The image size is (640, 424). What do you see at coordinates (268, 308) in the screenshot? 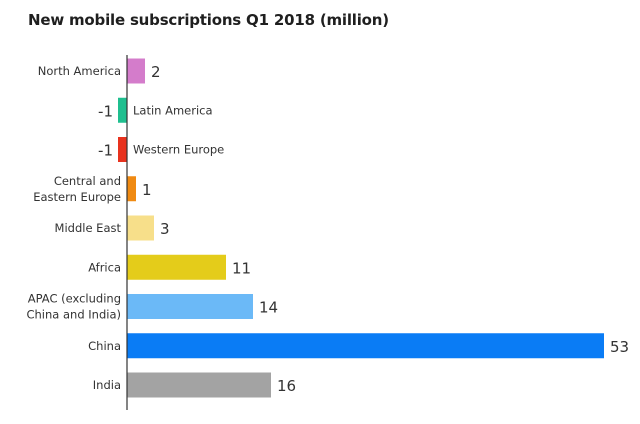
I see `value-label: 14` at bounding box center [268, 308].